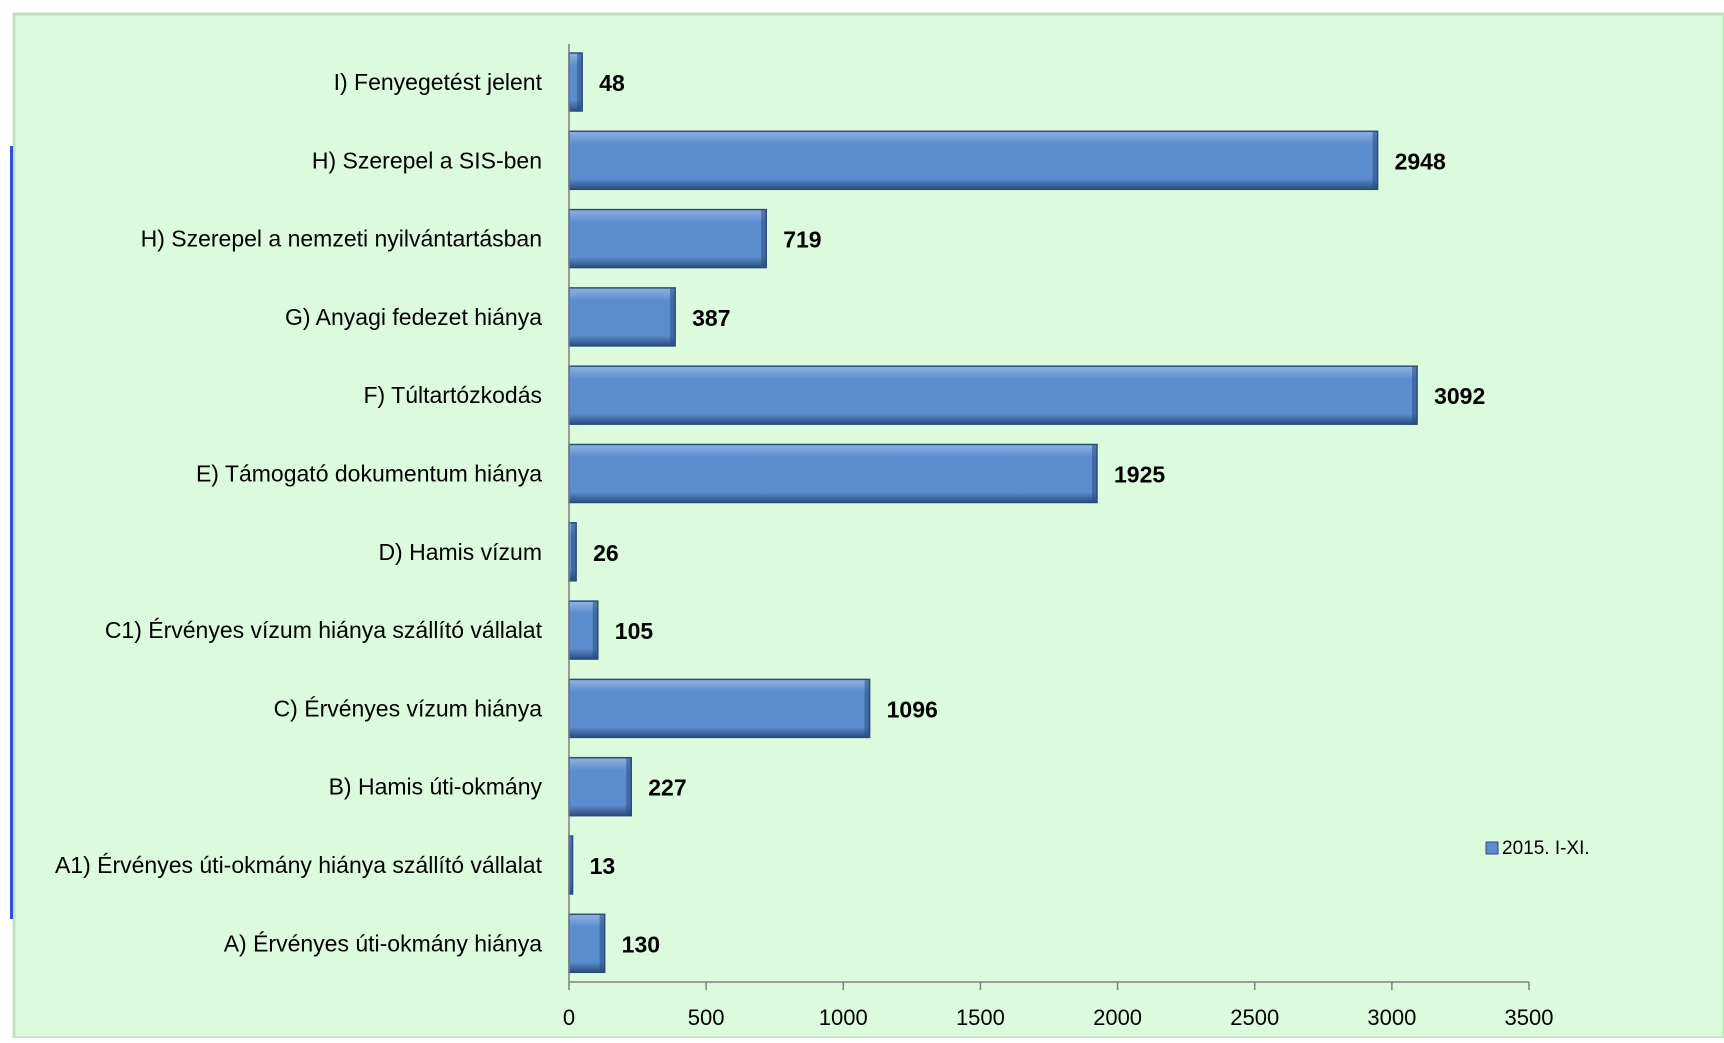 The image size is (1724, 1043). I want to click on data-label: 13, so click(603, 866).